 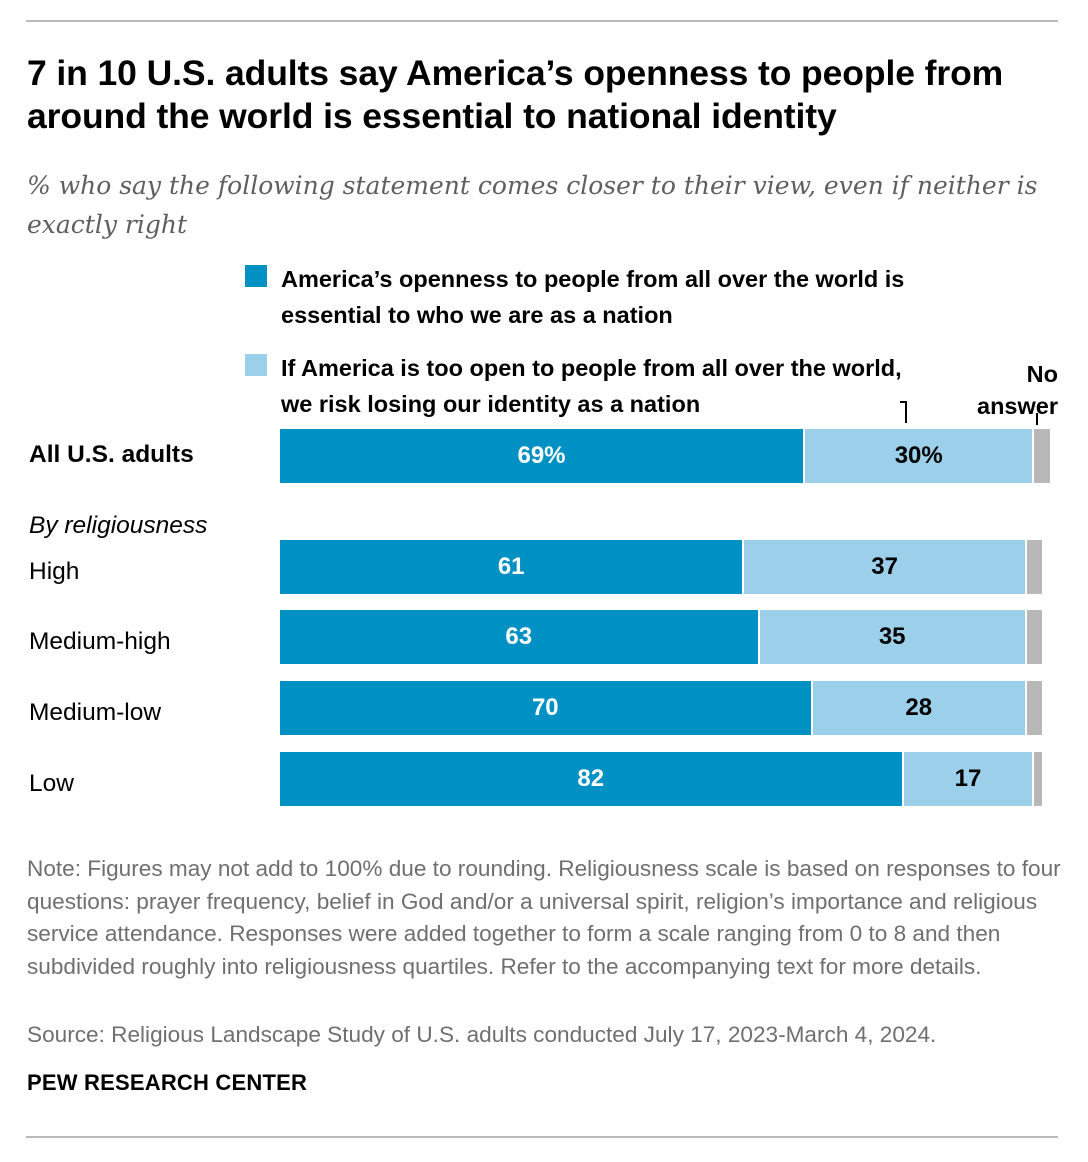 I want to click on bar-too-open-low: 17, so click(x=968, y=779).